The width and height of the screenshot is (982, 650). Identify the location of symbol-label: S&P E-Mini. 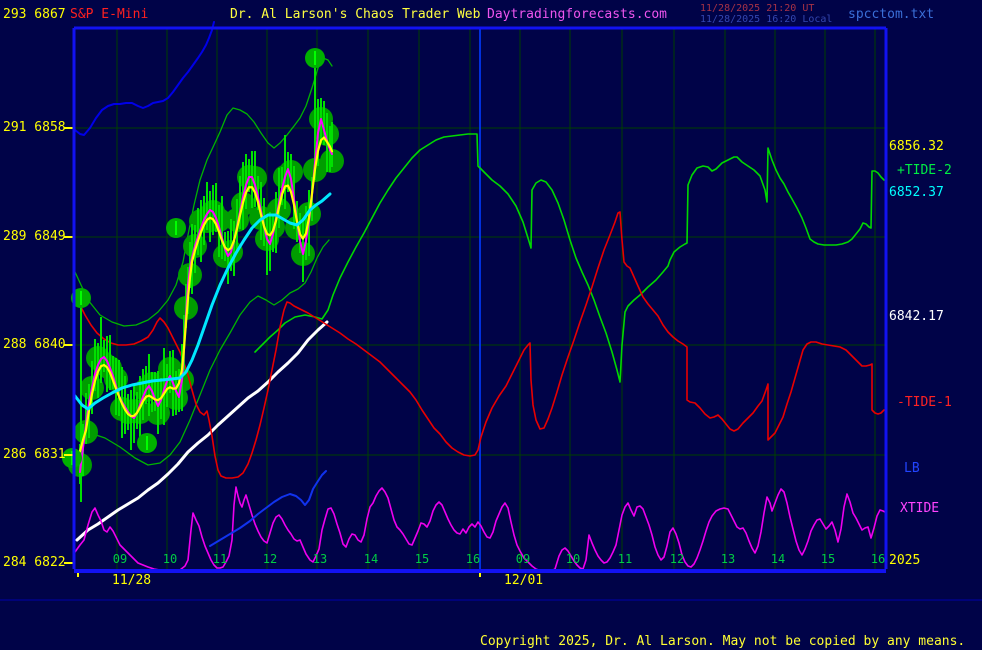
(109, 14).